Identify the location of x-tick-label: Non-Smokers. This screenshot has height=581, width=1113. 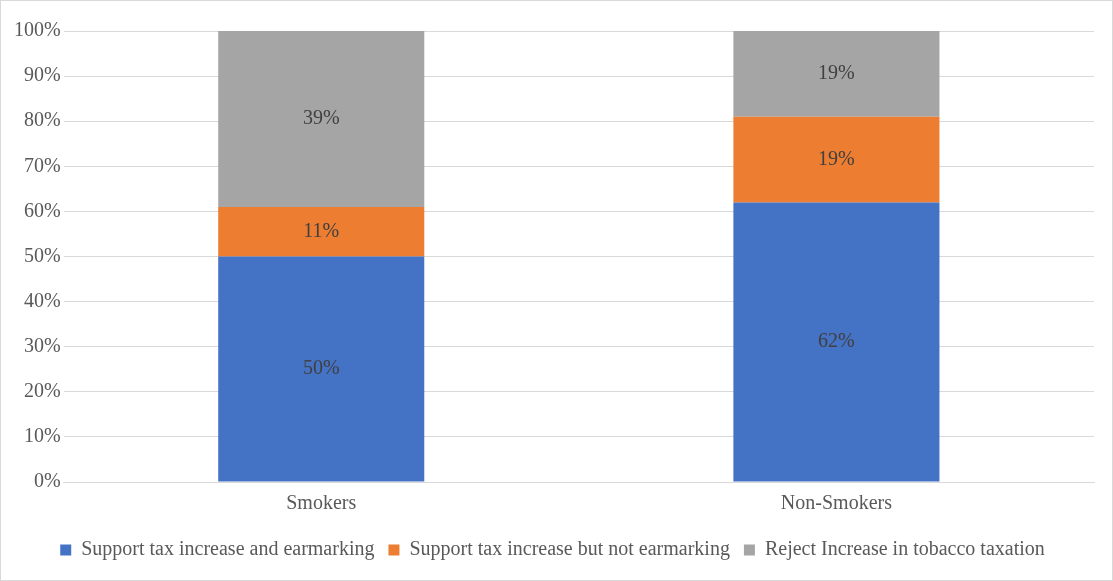
(836, 502).